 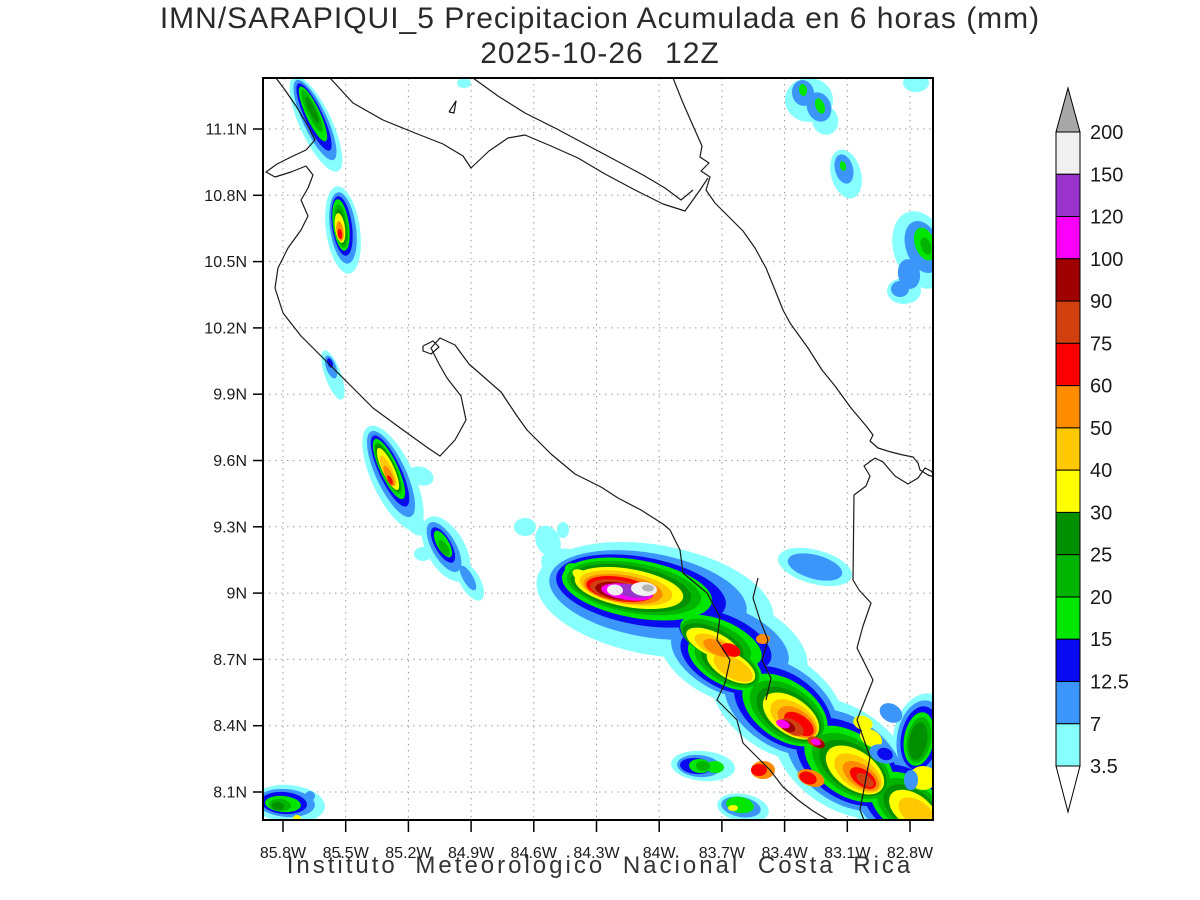 What do you see at coordinates (1106, 133) in the screenshot?
I see `colorbar-label: 200` at bounding box center [1106, 133].